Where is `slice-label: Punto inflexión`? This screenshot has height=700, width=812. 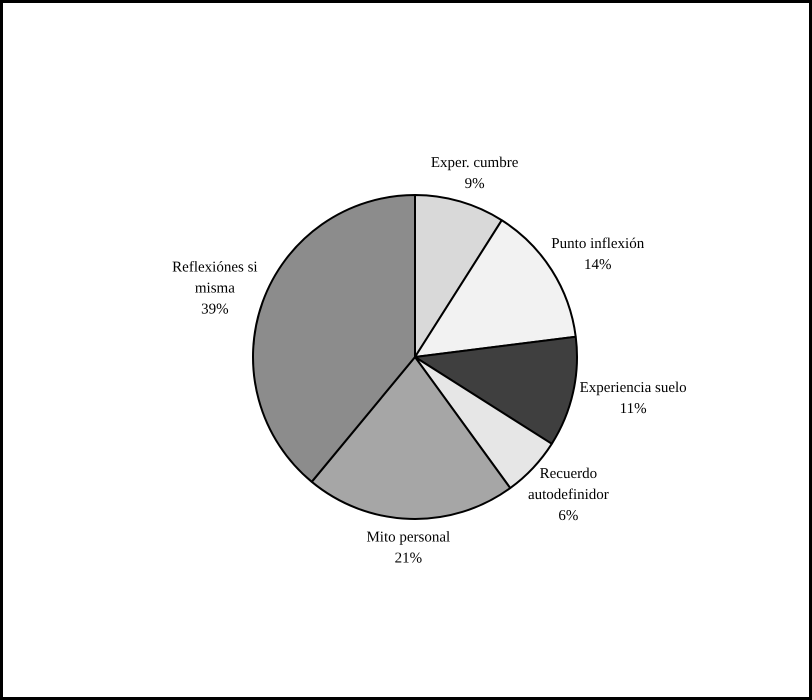
slice-label: Punto inflexión is located at coordinates (598, 244).